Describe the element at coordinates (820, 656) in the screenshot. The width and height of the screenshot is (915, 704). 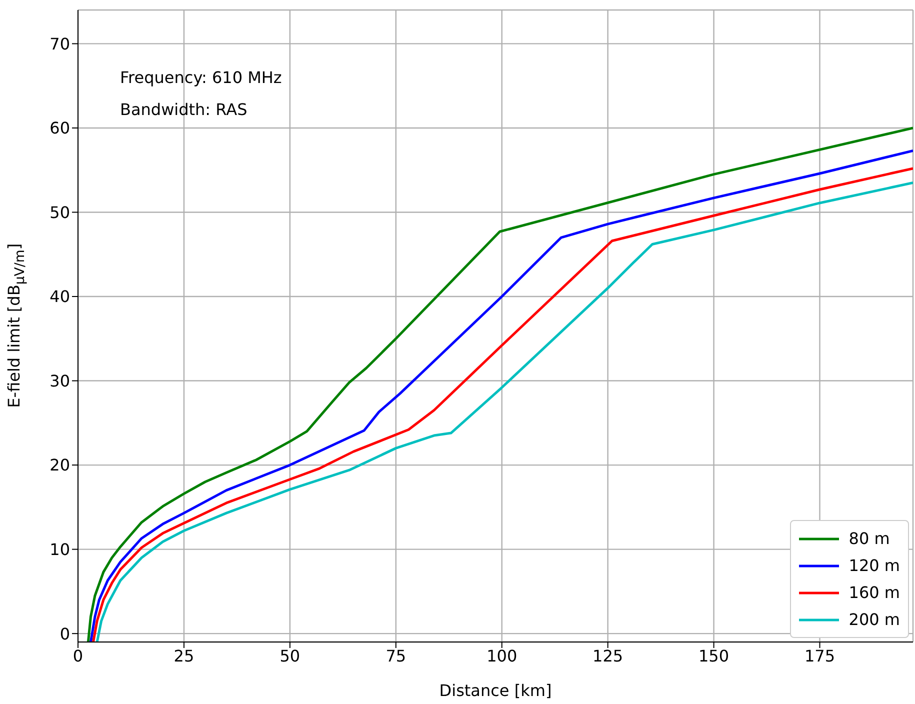
I see `x-tick-label: 175` at that location.